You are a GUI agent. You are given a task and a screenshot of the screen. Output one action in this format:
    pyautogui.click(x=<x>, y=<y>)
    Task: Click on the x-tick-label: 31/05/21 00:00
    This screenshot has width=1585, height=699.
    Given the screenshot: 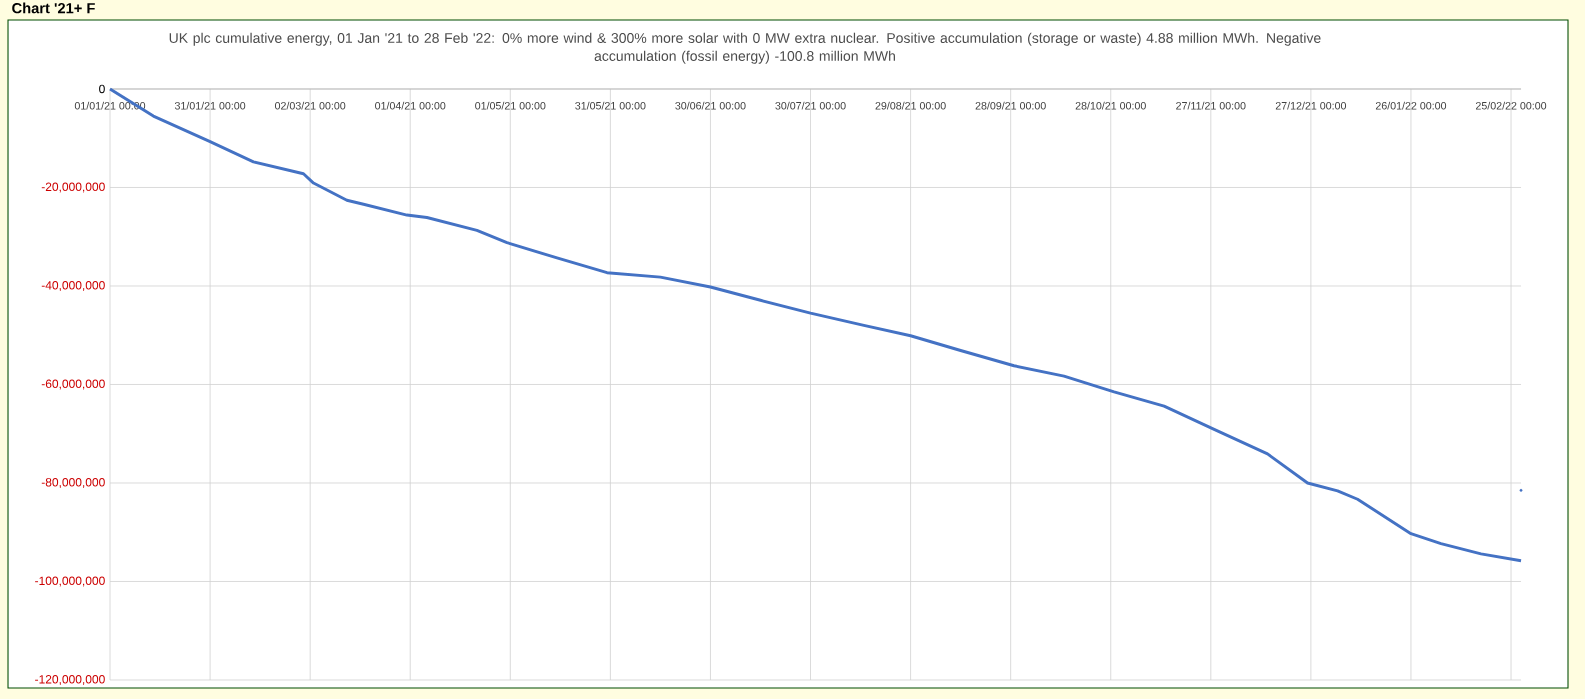 What is the action you would take?
    pyautogui.click(x=610, y=105)
    